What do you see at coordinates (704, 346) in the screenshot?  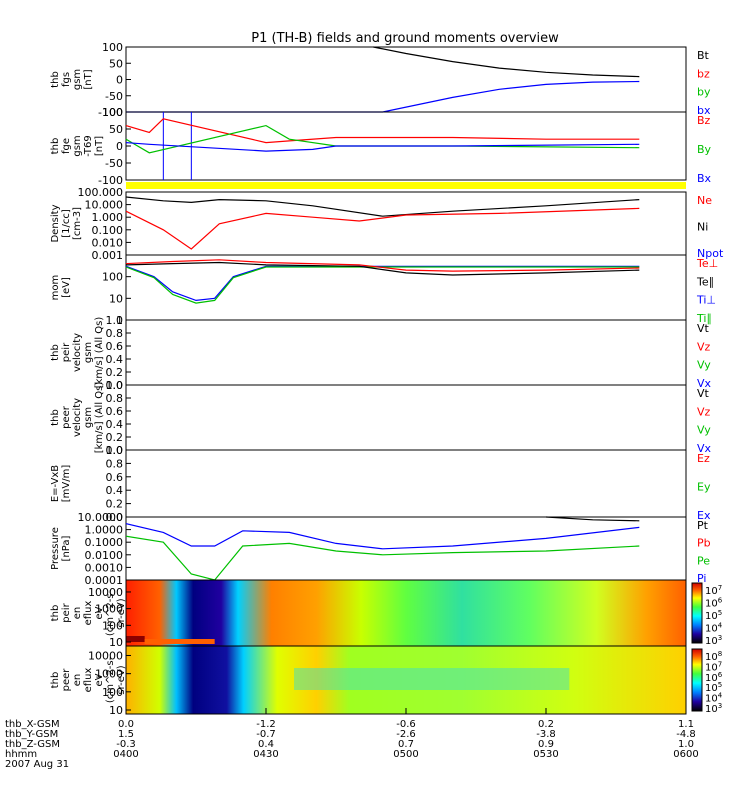 I see `legend-label: Vz` at bounding box center [704, 346].